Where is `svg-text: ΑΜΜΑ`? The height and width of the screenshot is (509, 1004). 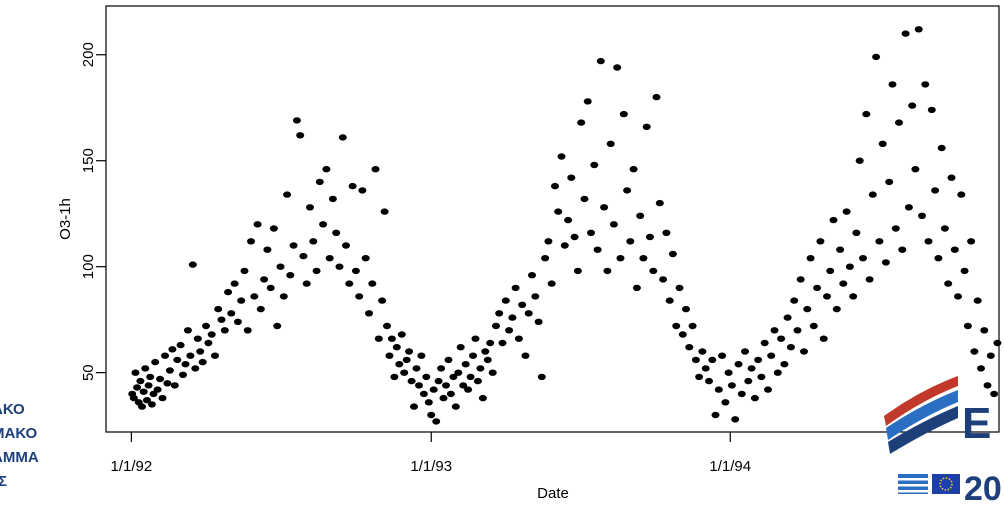
svg-text: ΑΜΜΑ is located at coordinates (19, 457).